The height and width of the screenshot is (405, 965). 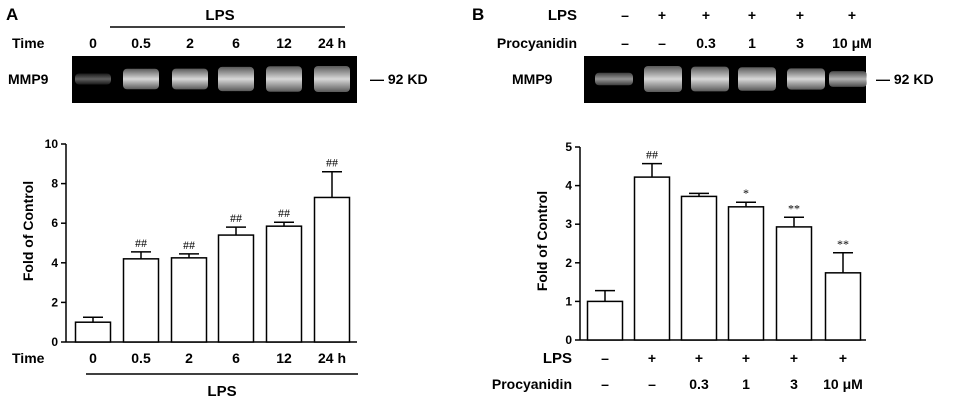 I want to click on panel-a-protein-label: MMP9, so click(x=28, y=79).